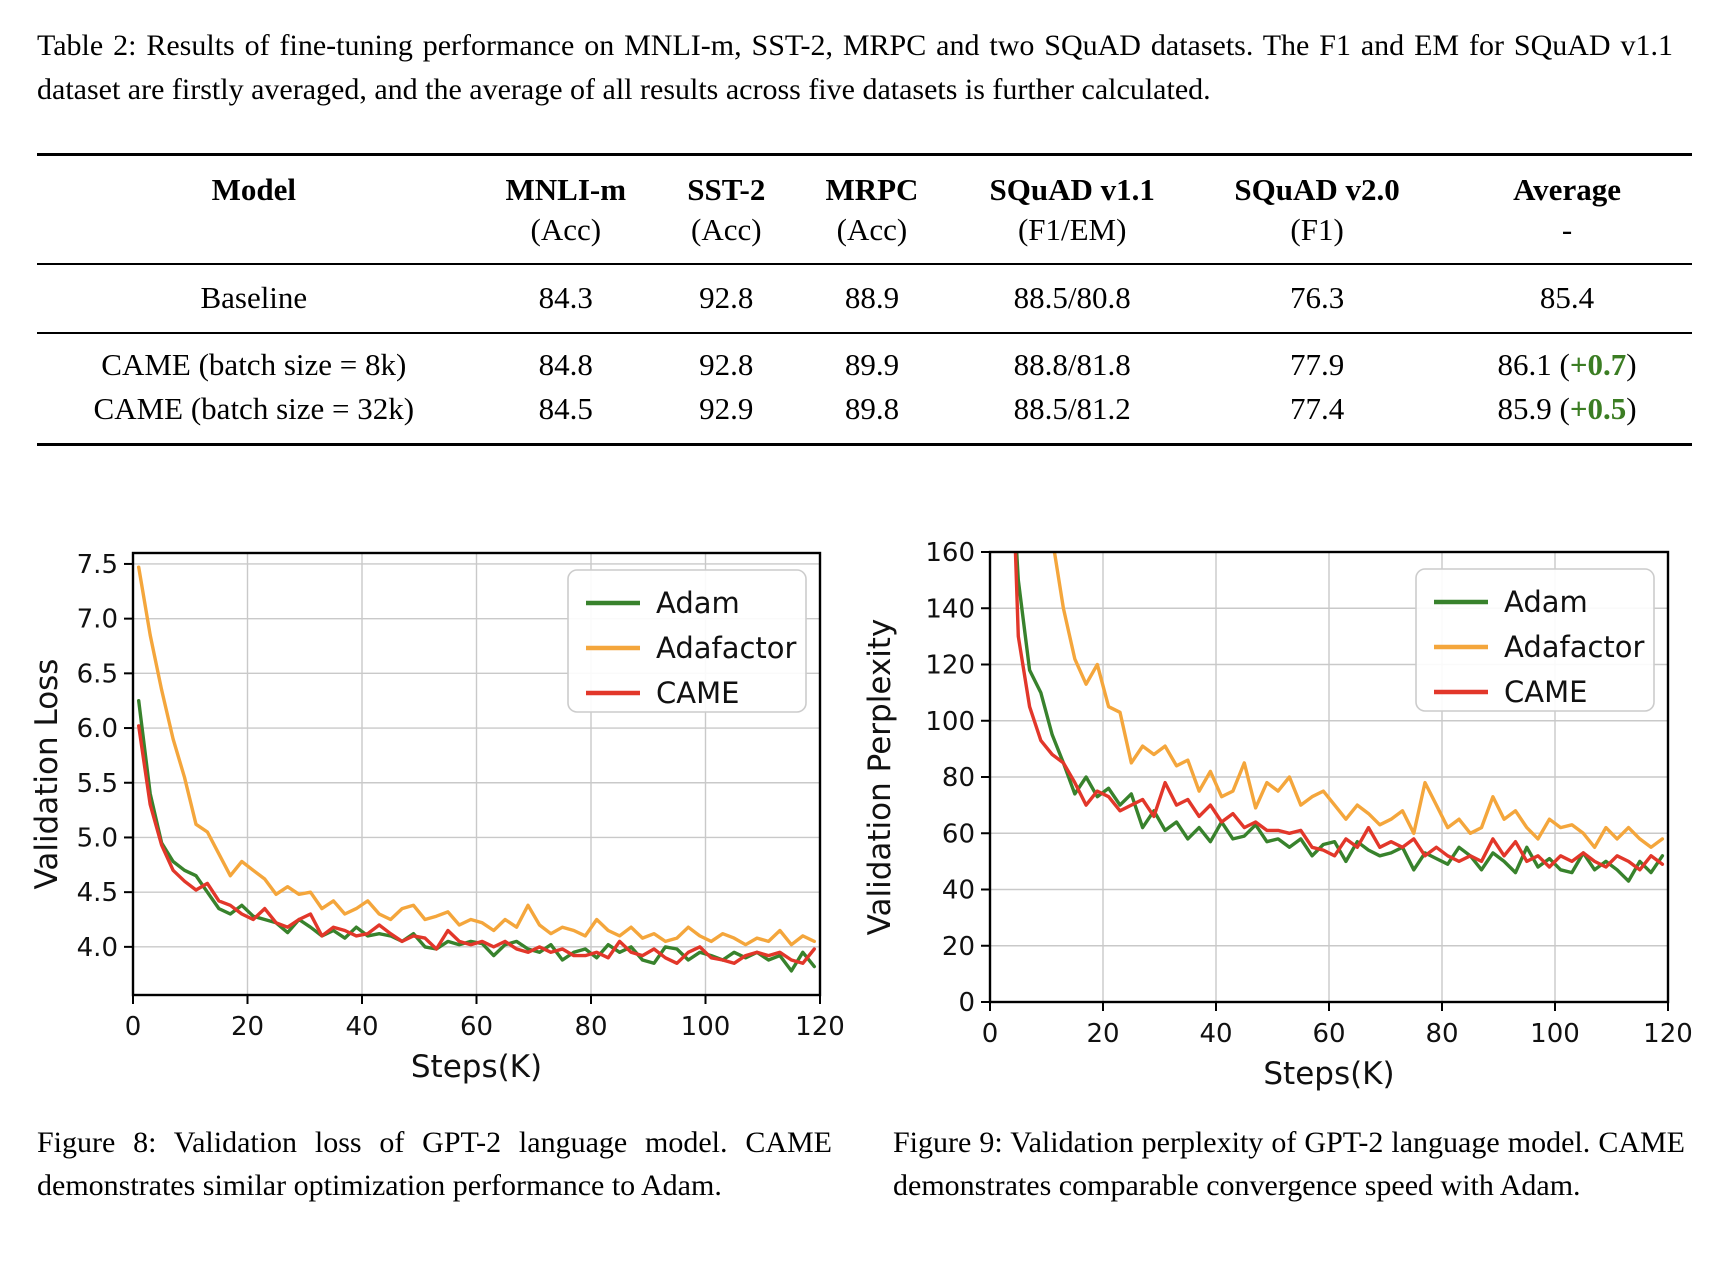  What do you see at coordinates (565, 408) in the screenshot?
I see `value-cell: 84.5` at bounding box center [565, 408].